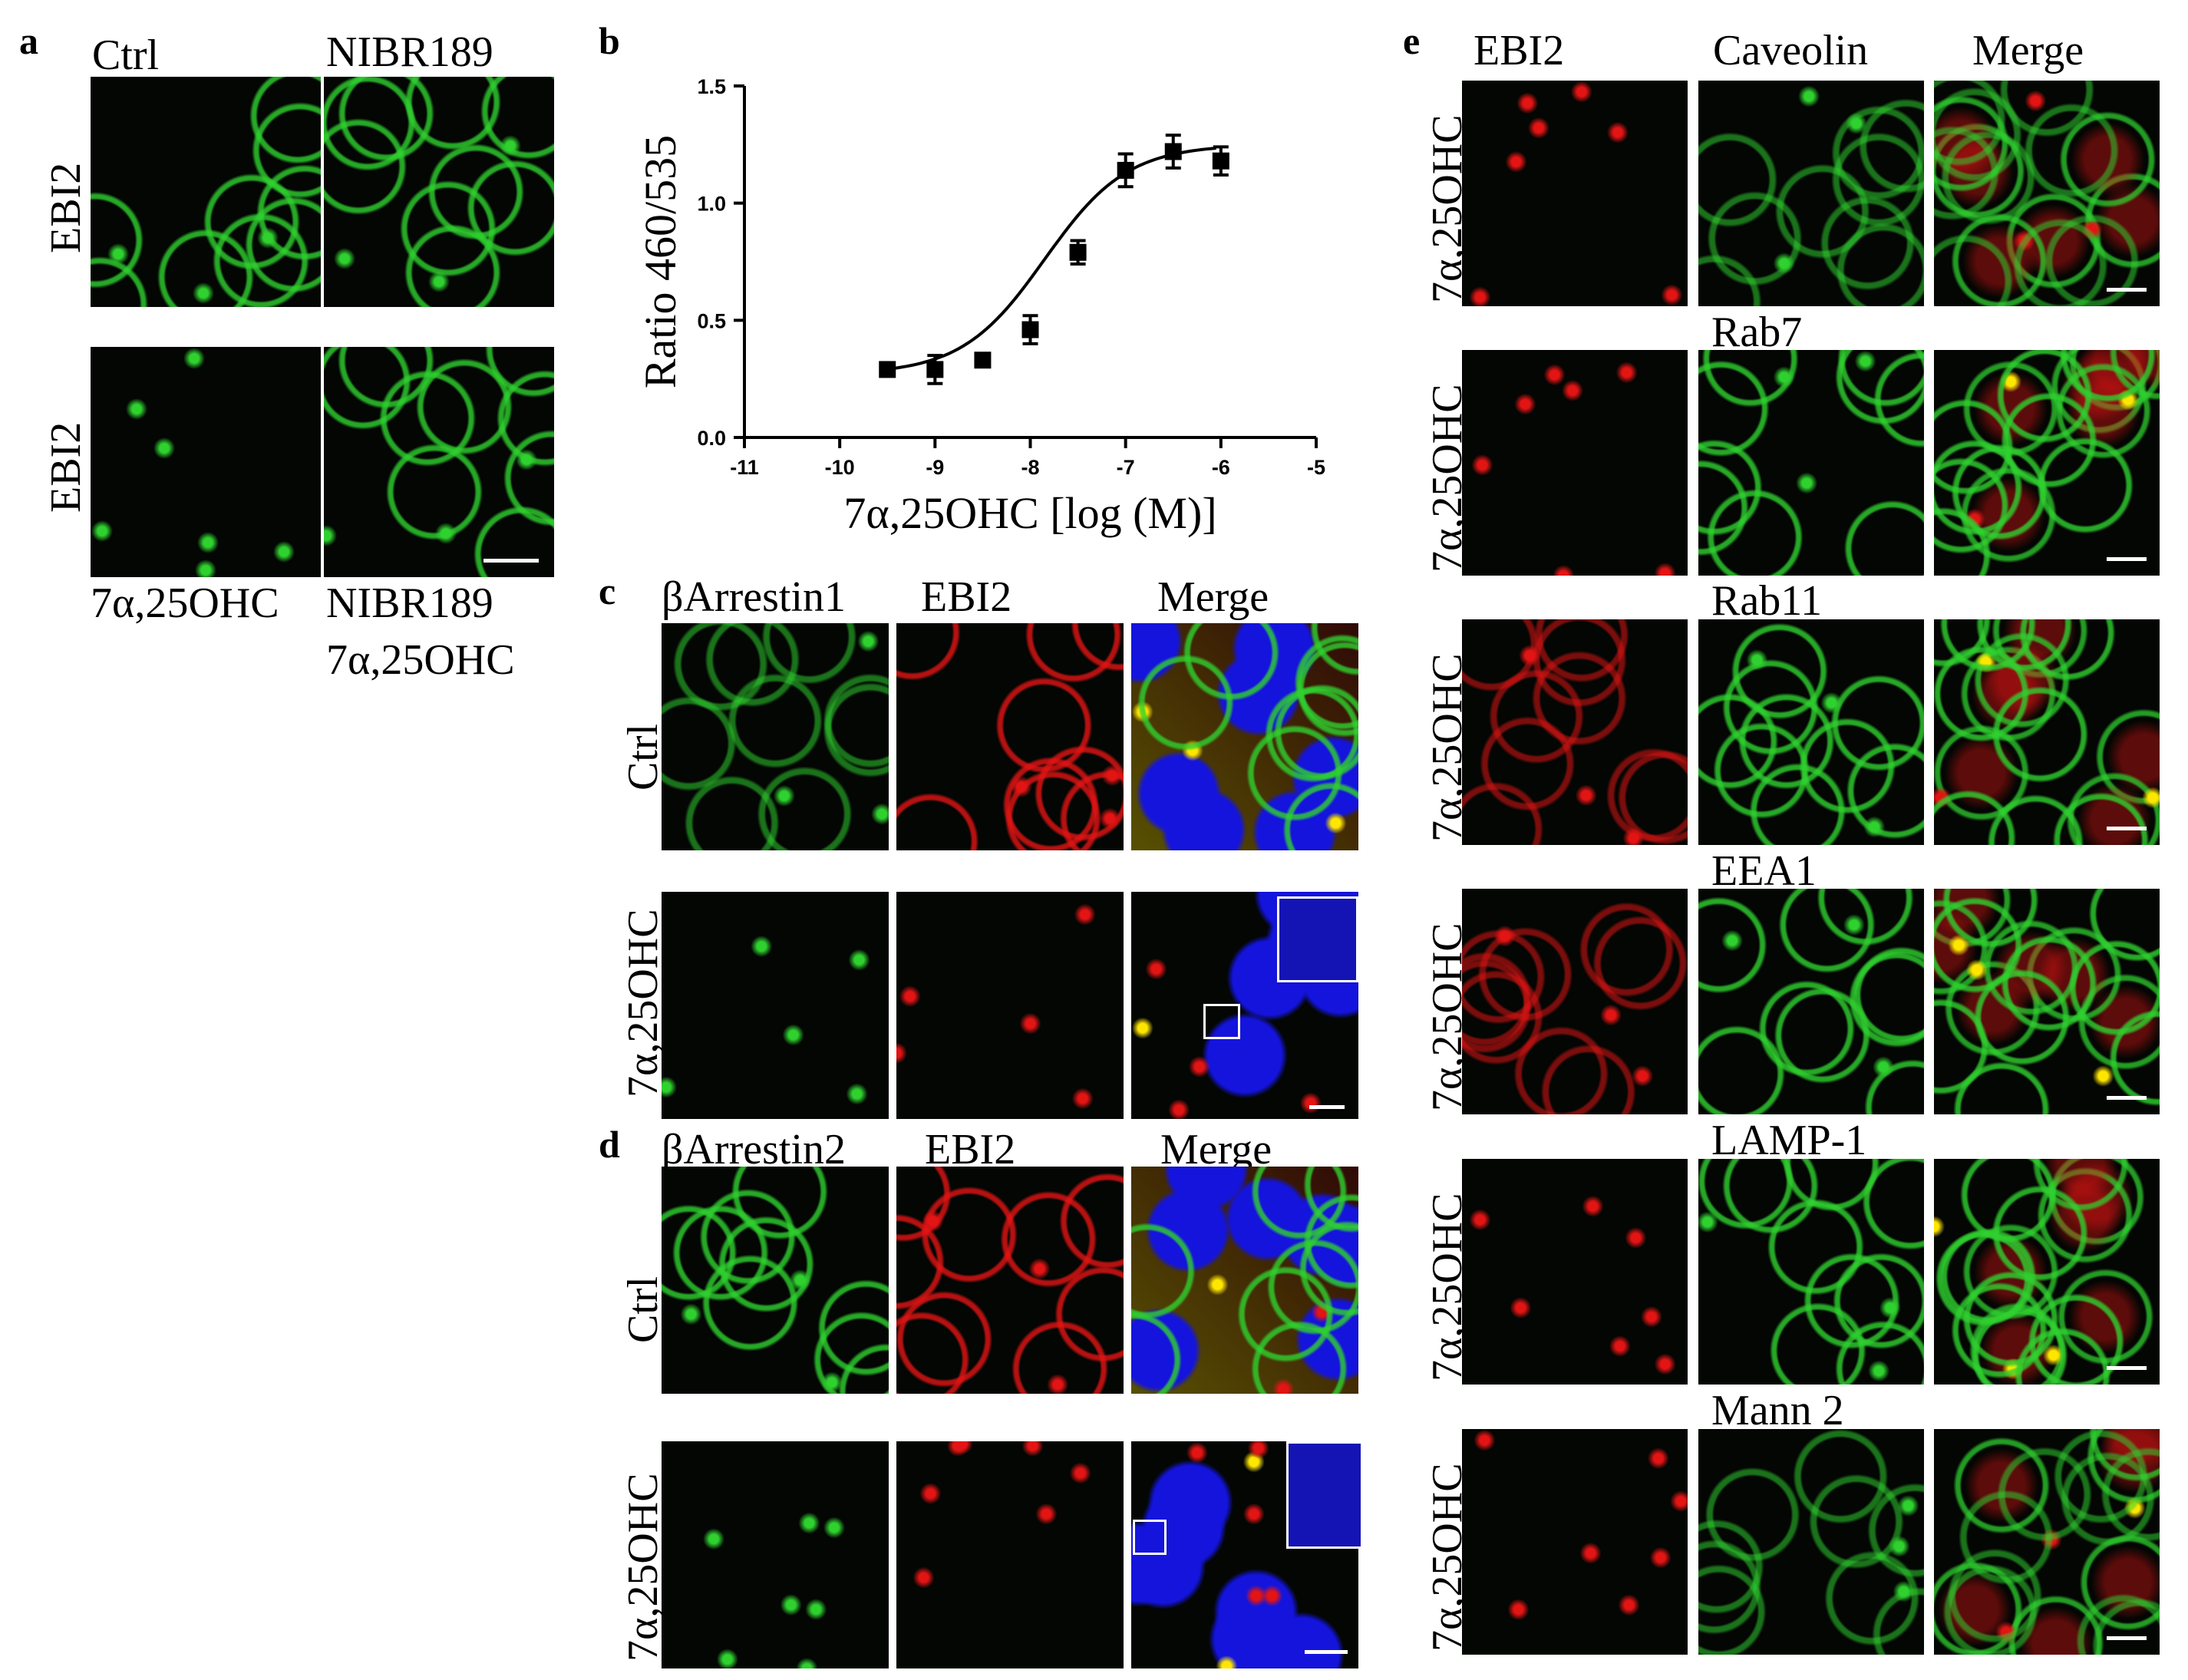 This screenshot has width=2188, height=1680. What do you see at coordinates (1811, 1001) in the screenshot?
I see `image-e-3-marker` at bounding box center [1811, 1001].